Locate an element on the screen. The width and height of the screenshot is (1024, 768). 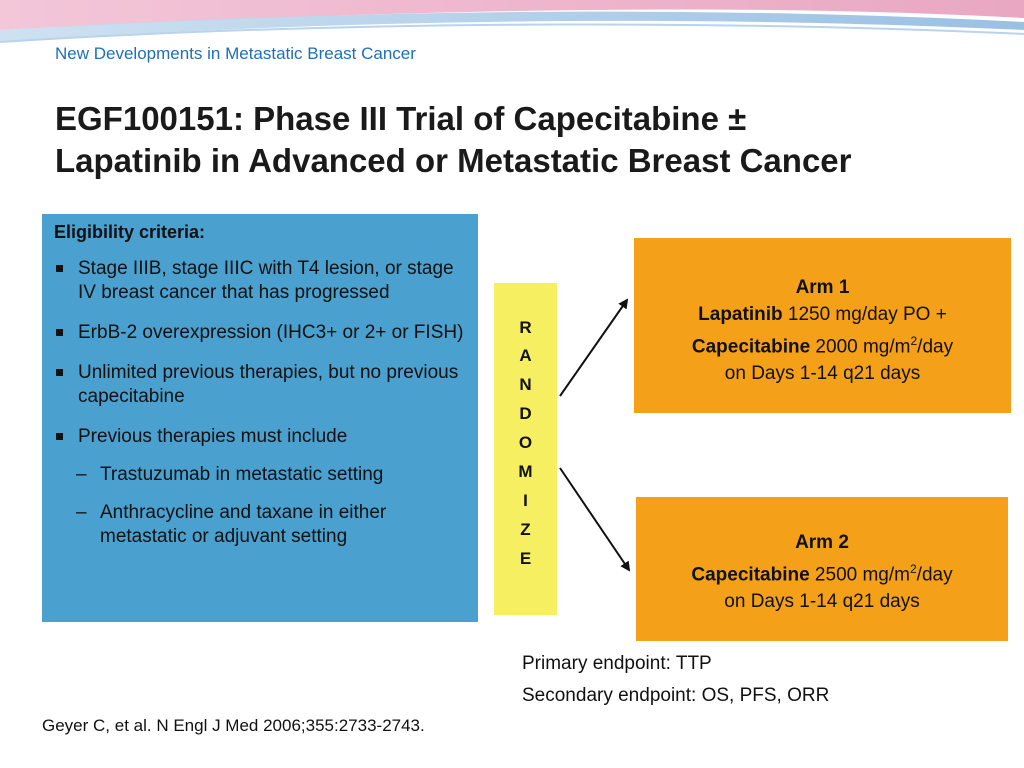
arm-2-line-1: Capecitabine 2500 mg/m2/day is located at coordinates (822, 572).